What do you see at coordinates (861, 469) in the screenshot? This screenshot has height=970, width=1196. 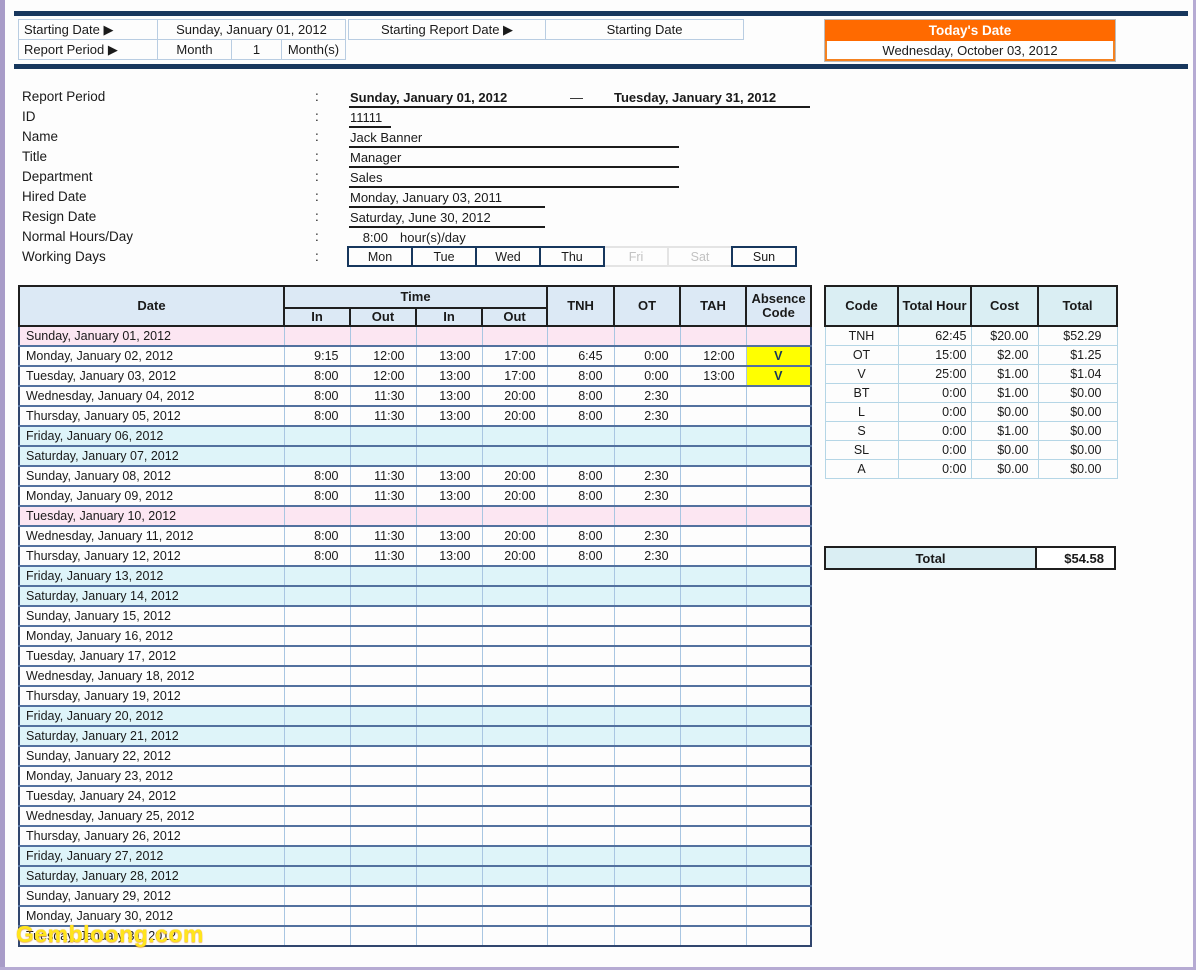 I see `code-cell: A` at bounding box center [861, 469].